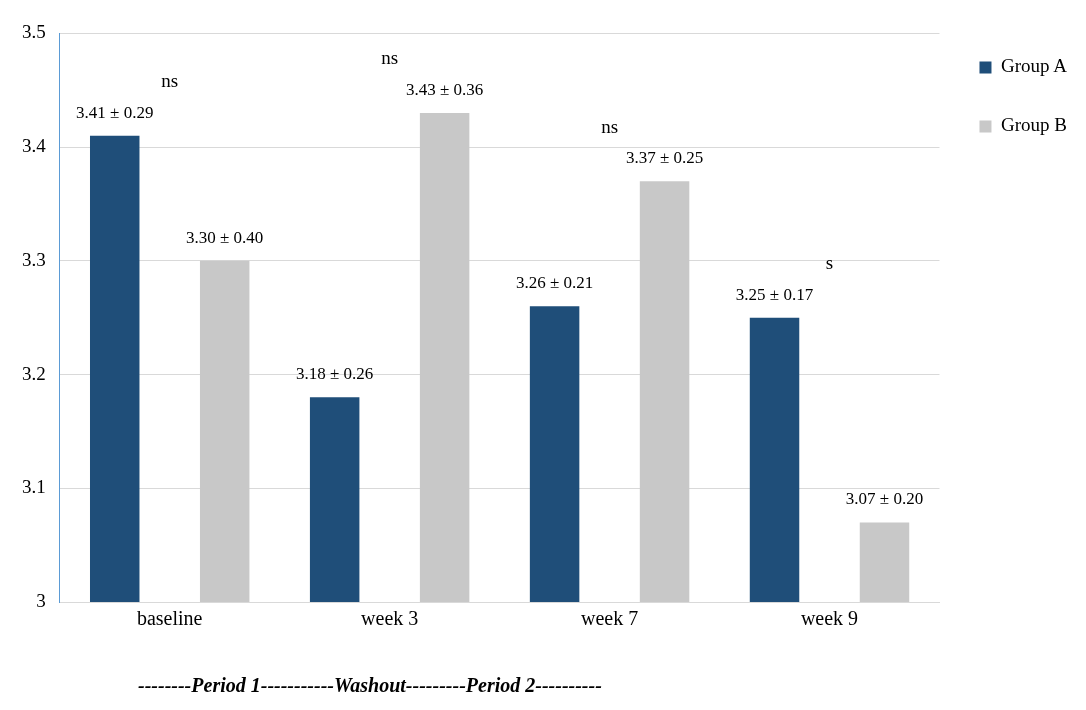 The width and height of the screenshot is (1086, 710). What do you see at coordinates (884, 499) in the screenshot?
I see `data-label: 3.07 ± 0.20` at bounding box center [884, 499].